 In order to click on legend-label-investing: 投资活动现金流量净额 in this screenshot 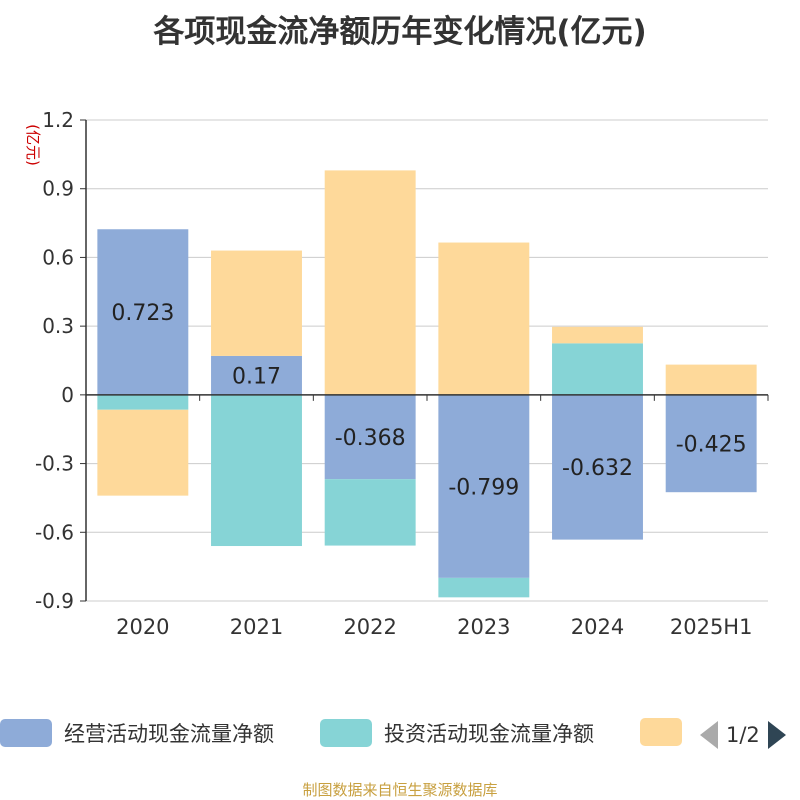, I will do `click(489, 734)`.